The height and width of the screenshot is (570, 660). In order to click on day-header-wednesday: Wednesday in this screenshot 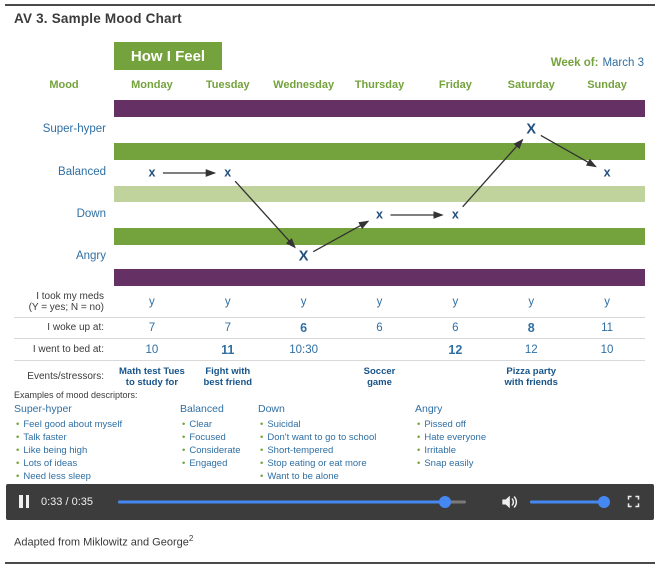, I will do `click(304, 85)`.